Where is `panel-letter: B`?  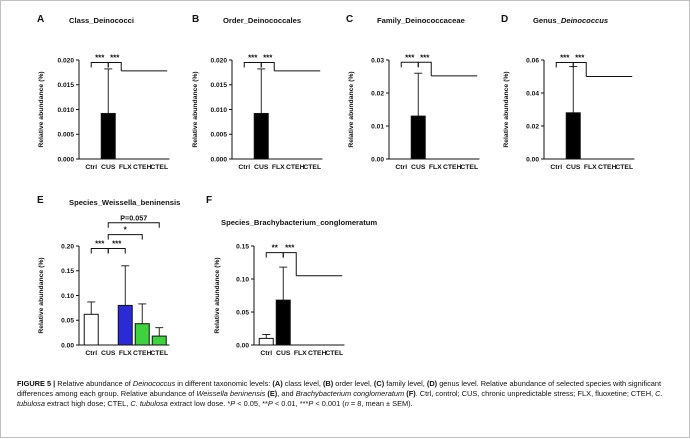 panel-letter: B is located at coordinates (195, 19).